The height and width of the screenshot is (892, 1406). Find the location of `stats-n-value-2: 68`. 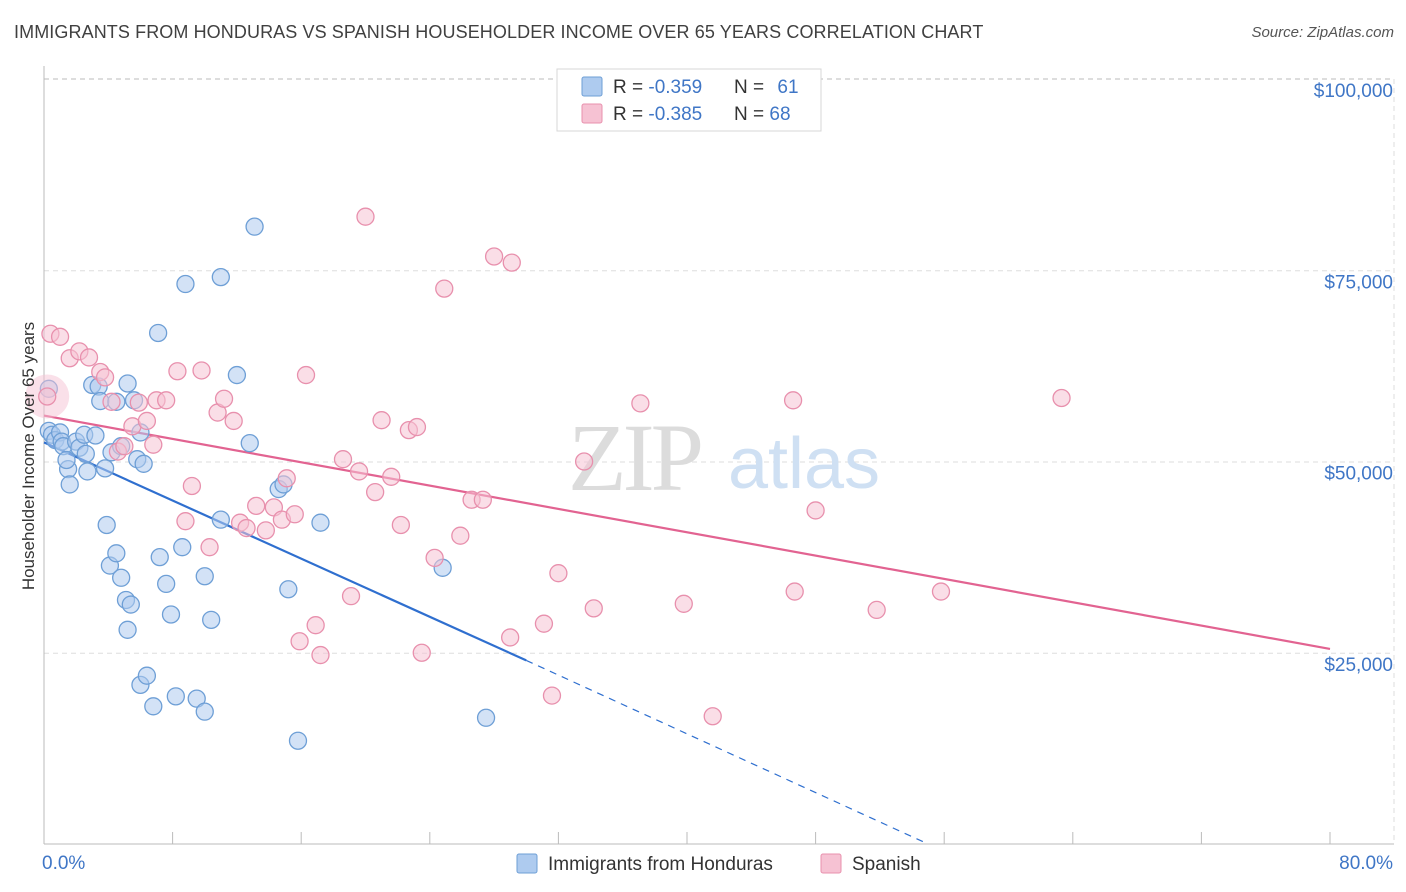

stats-n-value-2: 68 is located at coordinates (779, 114).